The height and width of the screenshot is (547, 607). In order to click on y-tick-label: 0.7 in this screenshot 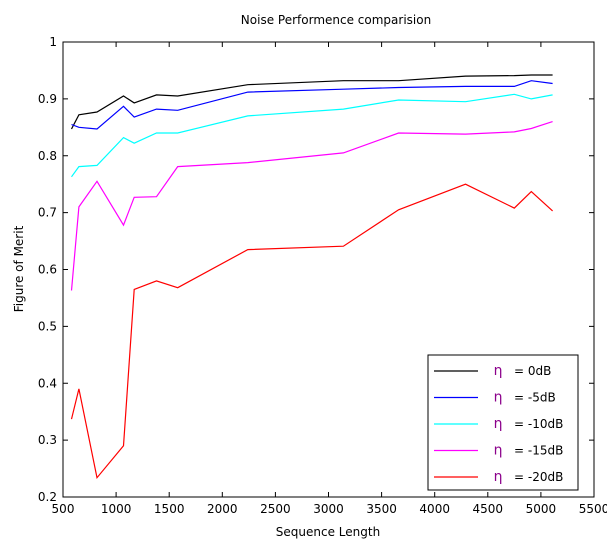, I will do `click(47, 213)`.